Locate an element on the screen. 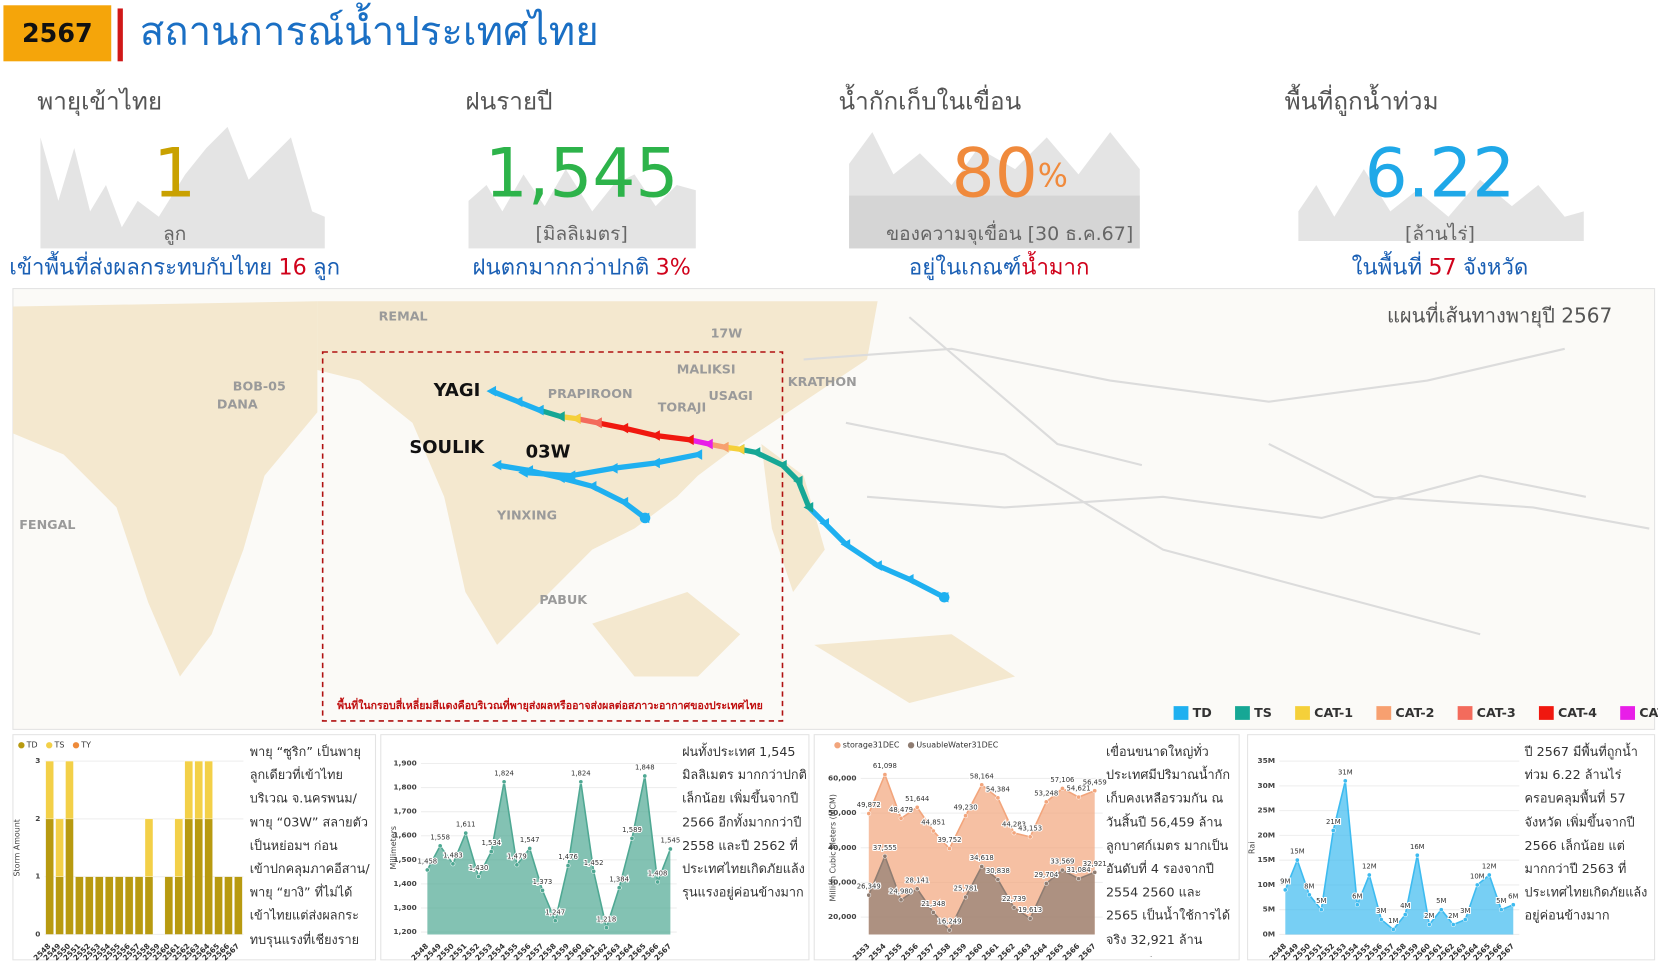 Image resolution: width=1658 pixels, height=963 pixels. value-label: 1,452 is located at coordinates (594, 863).